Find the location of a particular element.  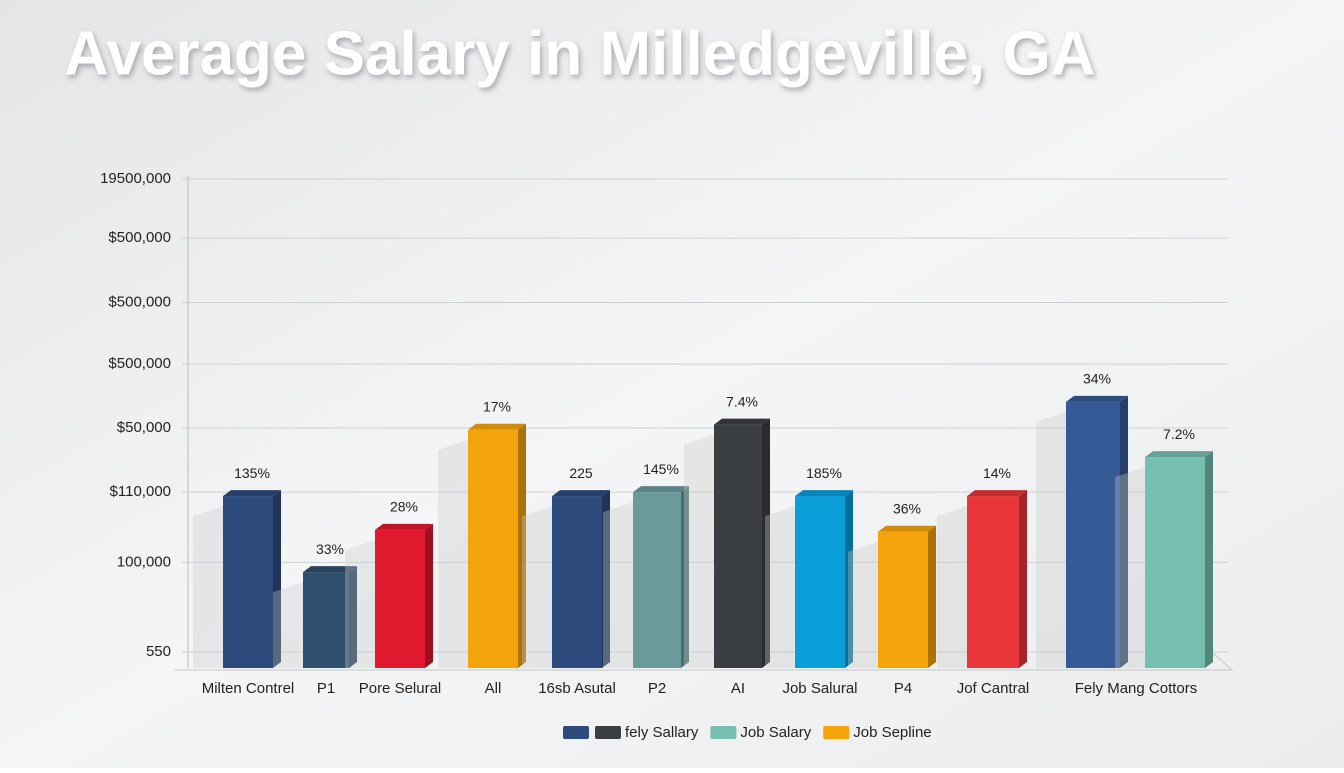

bar-label: 33% is located at coordinates (330, 549).